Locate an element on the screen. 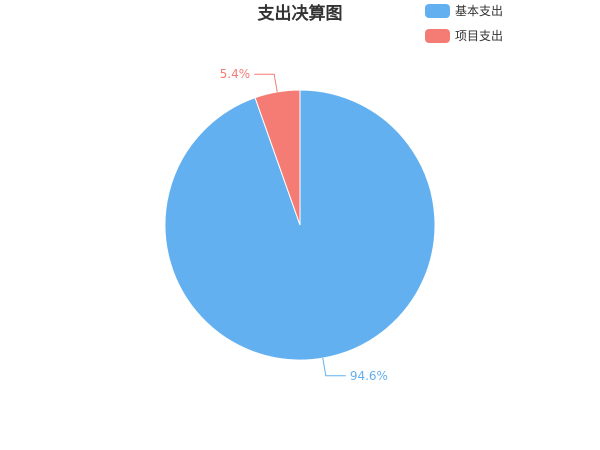 The height and width of the screenshot is (450, 600). legend-label-project-expenditure: 项目支出 is located at coordinates (479, 36).